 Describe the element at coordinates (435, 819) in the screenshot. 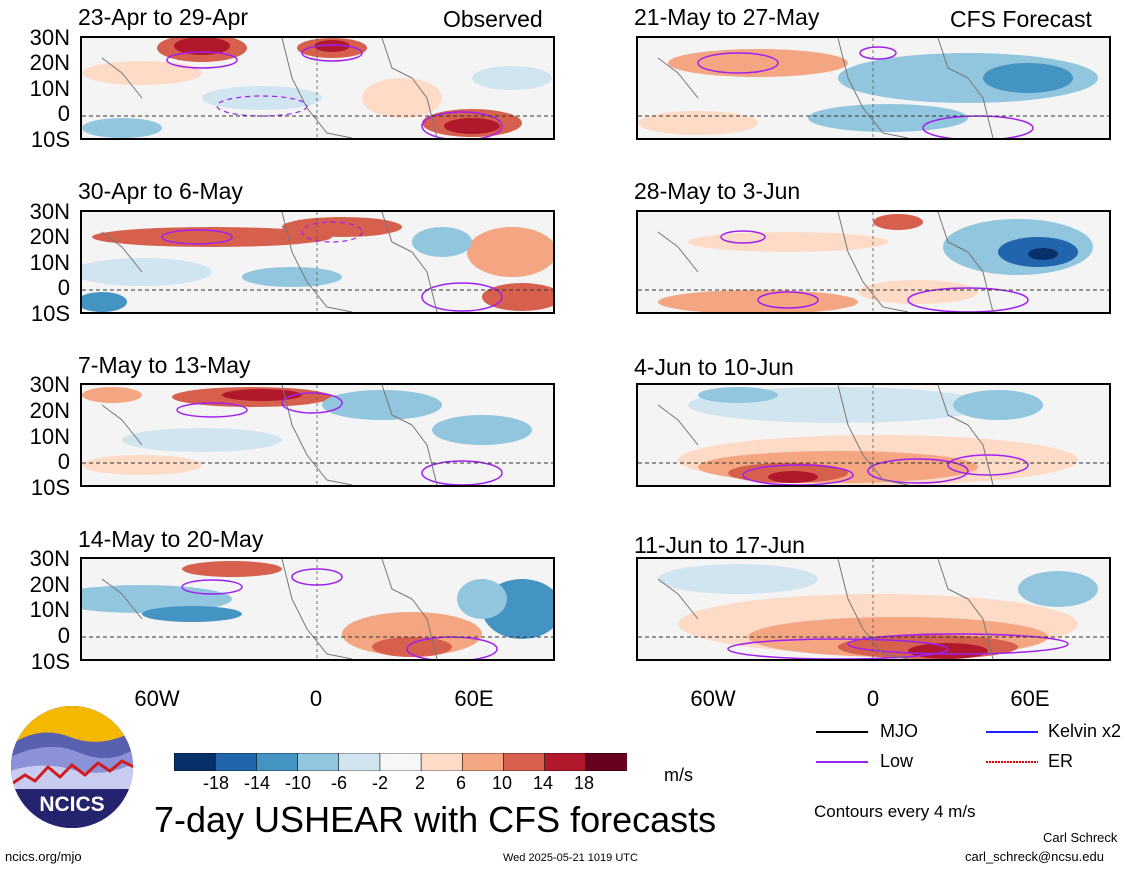

I see `main-title: 7-day USHEAR with CFS forecasts` at that location.